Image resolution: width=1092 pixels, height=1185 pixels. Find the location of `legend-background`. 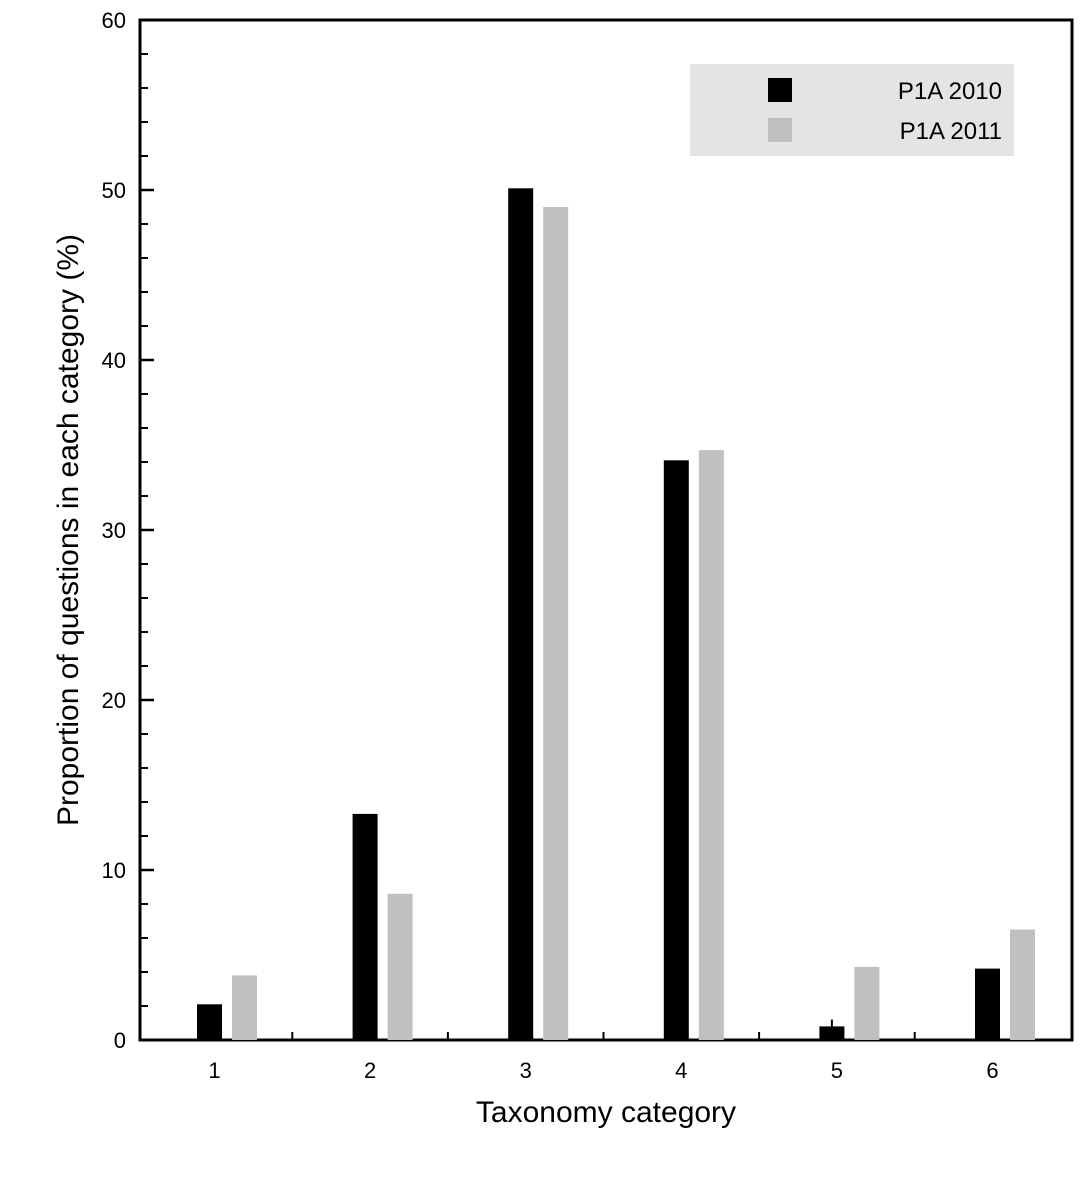

legend-background is located at coordinates (852, 110).